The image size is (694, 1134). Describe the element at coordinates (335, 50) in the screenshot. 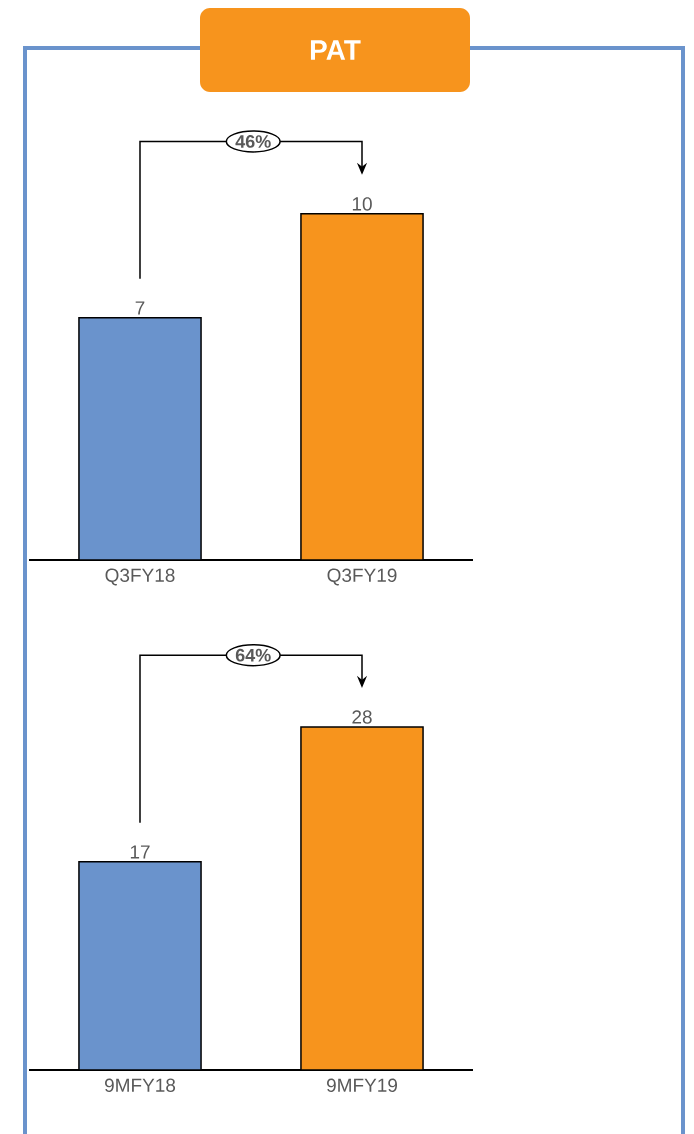

I see `chart-title: PAT` at that location.